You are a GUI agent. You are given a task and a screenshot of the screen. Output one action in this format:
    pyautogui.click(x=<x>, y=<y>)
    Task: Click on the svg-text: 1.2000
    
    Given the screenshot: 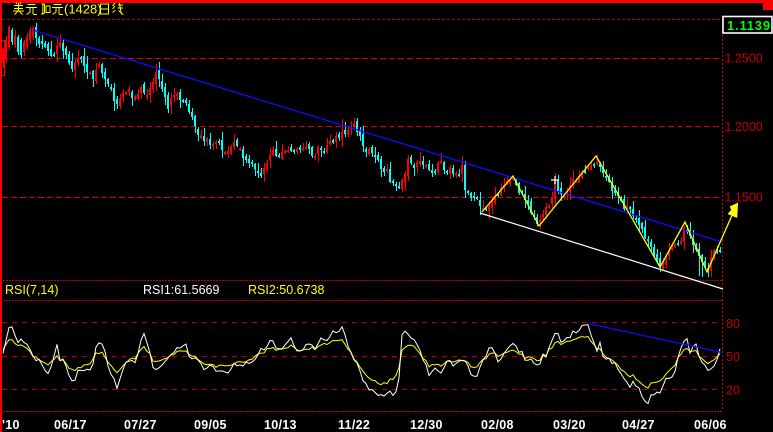 What is the action you would take?
    pyautogui.click(x=744, y=127)
    